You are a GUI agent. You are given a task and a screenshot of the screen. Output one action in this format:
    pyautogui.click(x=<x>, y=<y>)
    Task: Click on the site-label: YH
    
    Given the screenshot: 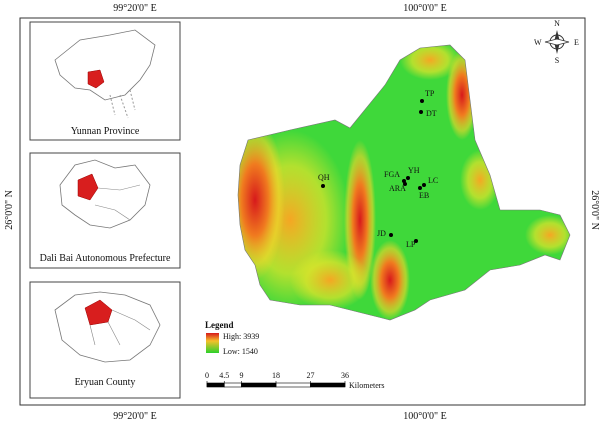 What is the action you would take?
    pyautogui.click(x=414, y=170)
    